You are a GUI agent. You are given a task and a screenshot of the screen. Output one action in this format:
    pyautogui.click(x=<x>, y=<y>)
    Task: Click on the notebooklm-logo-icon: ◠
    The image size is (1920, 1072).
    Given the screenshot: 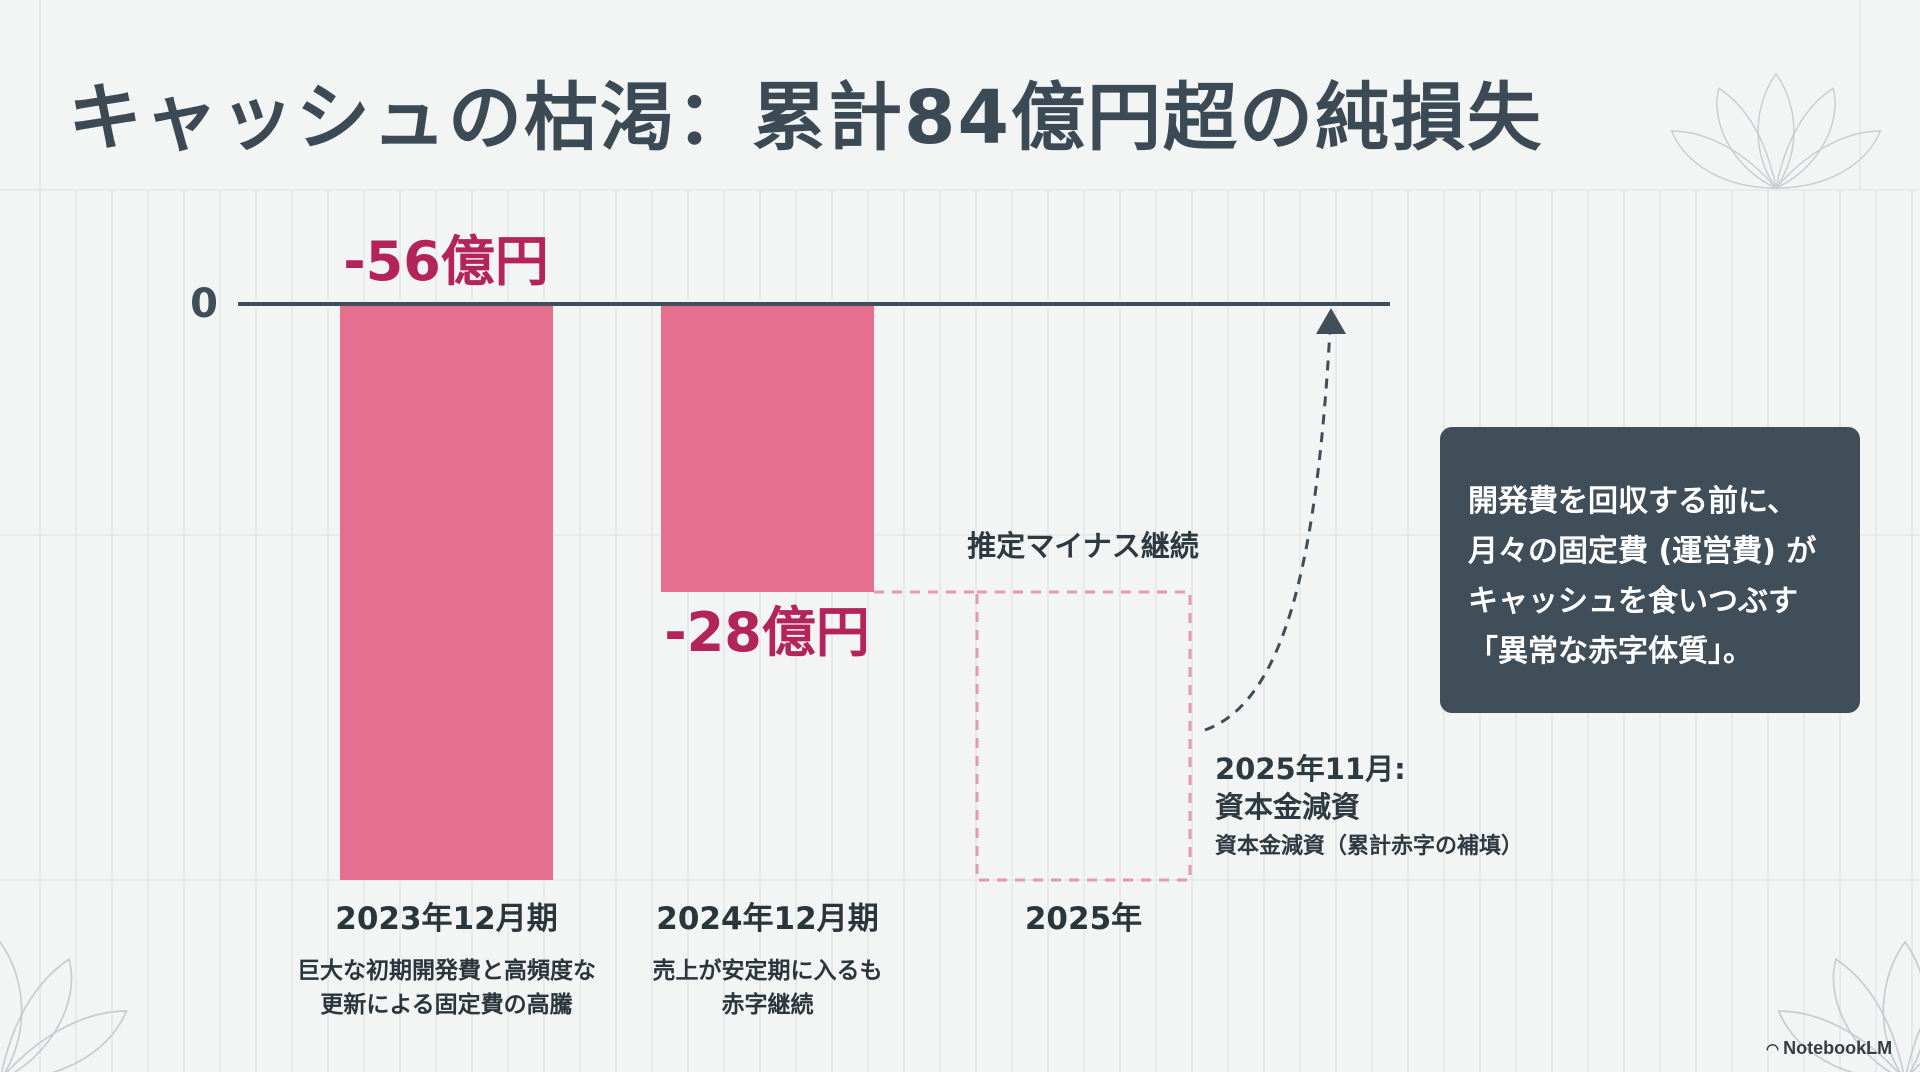 What is the action you would take?
    pyautogui.click(x=1773, y=1049)
    